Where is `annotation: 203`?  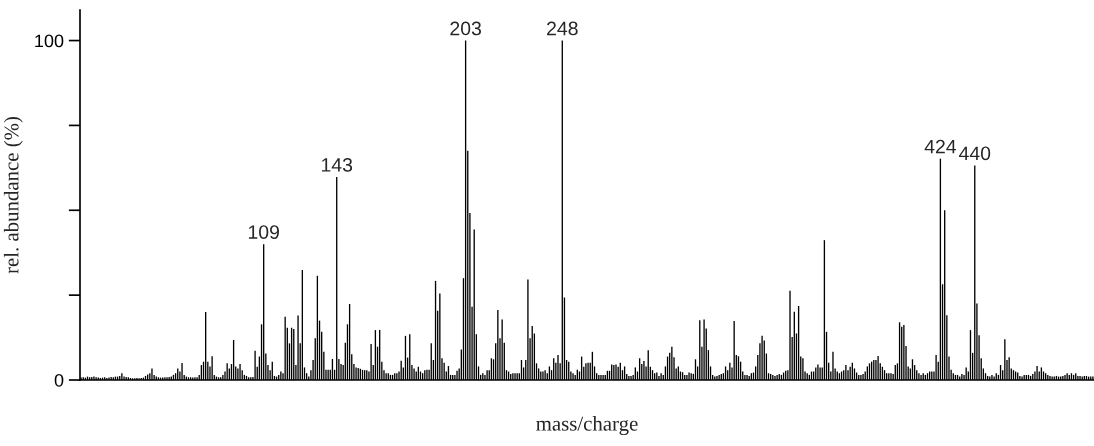
annotation: 203 is located at coordinates (465, 28).